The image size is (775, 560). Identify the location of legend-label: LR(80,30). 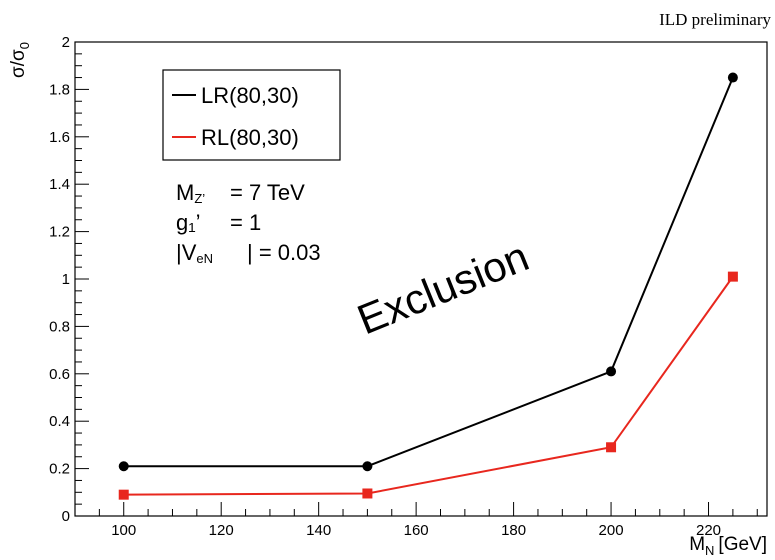
(250, 95).